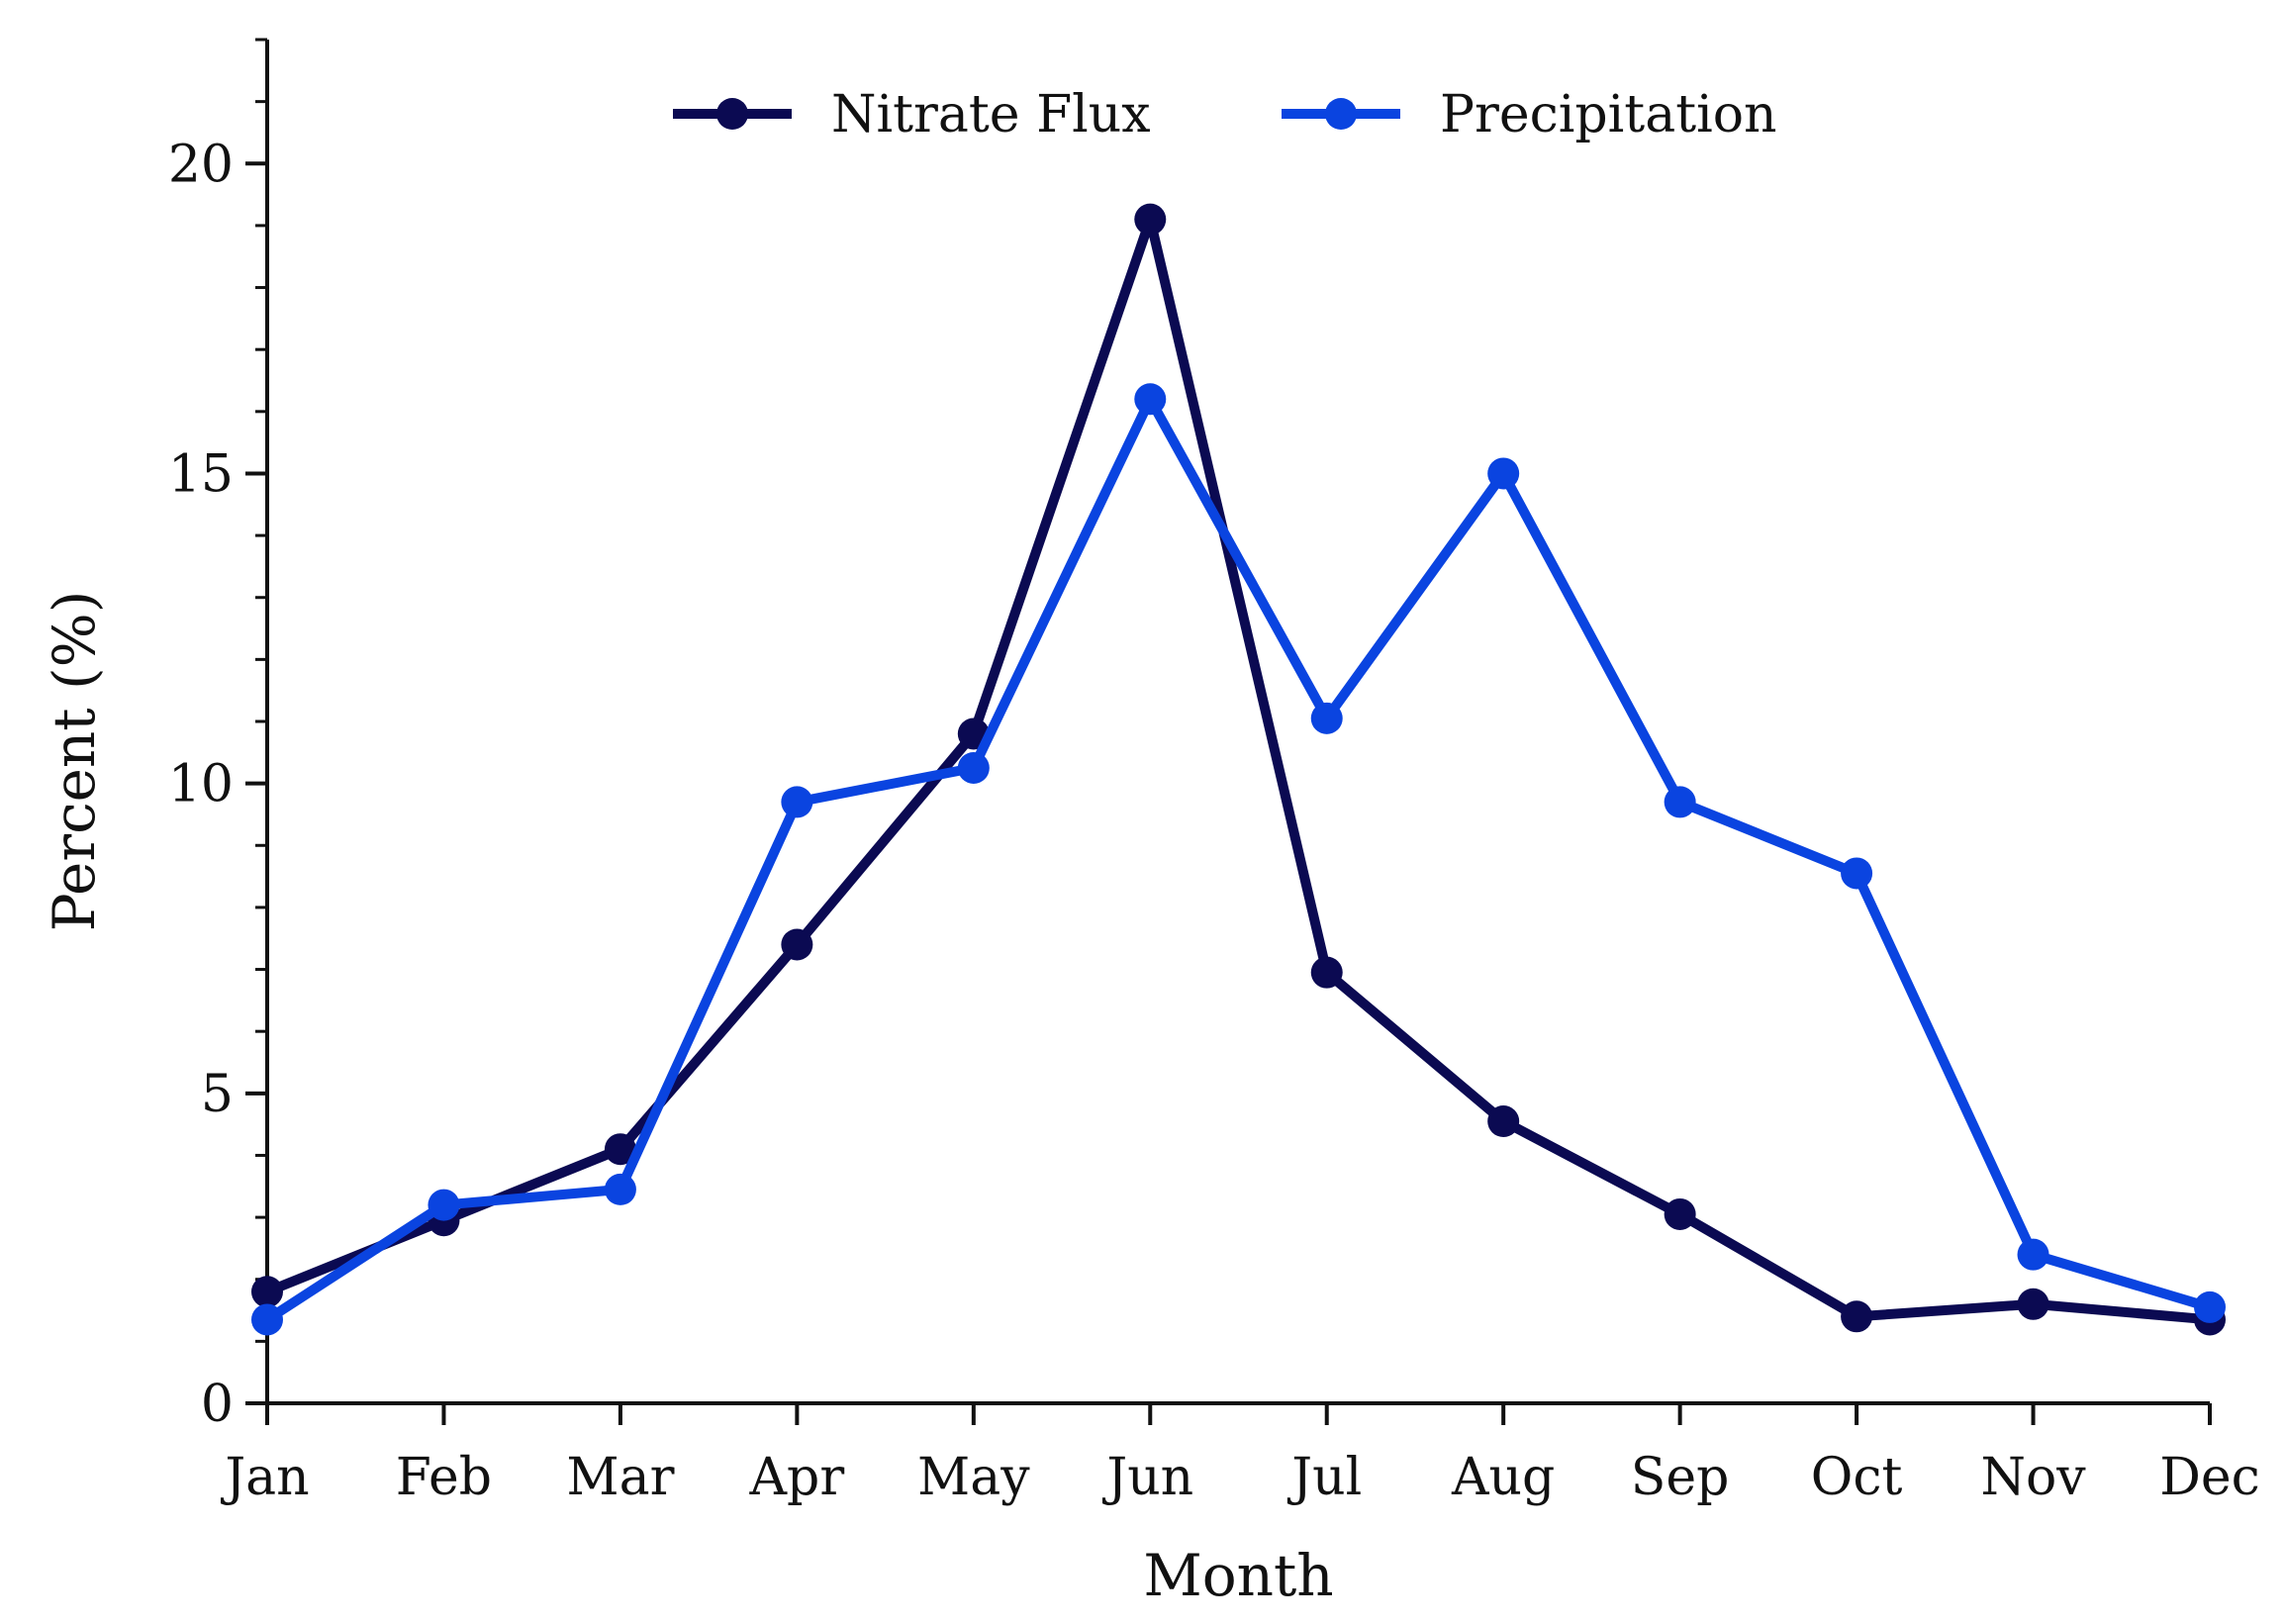 The width and height of the screenshot is (2285, 1624). I want to click on y-tick-label: 0, so click(217, 1404).